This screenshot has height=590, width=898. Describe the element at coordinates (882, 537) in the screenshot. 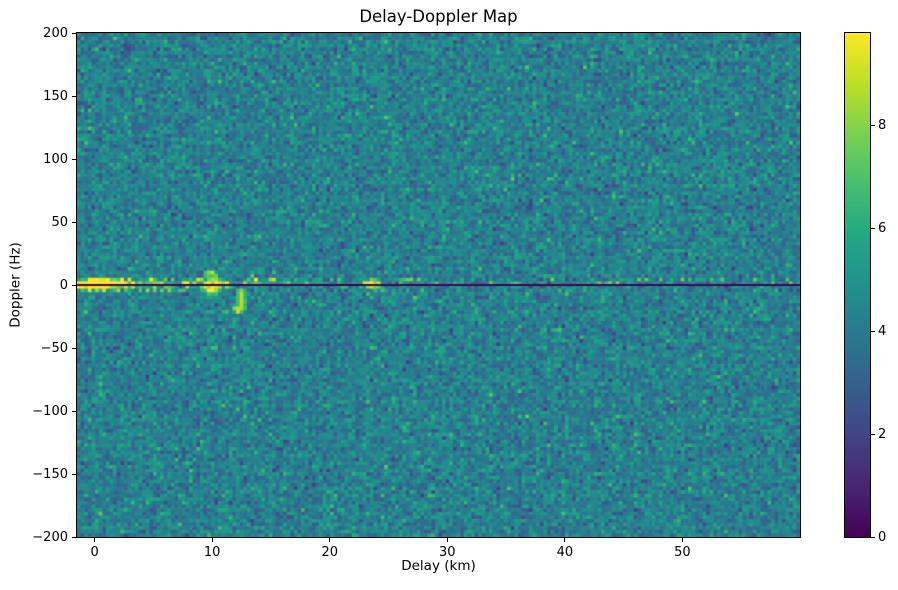

I see `colorbar-tick-label: 0` at that location.